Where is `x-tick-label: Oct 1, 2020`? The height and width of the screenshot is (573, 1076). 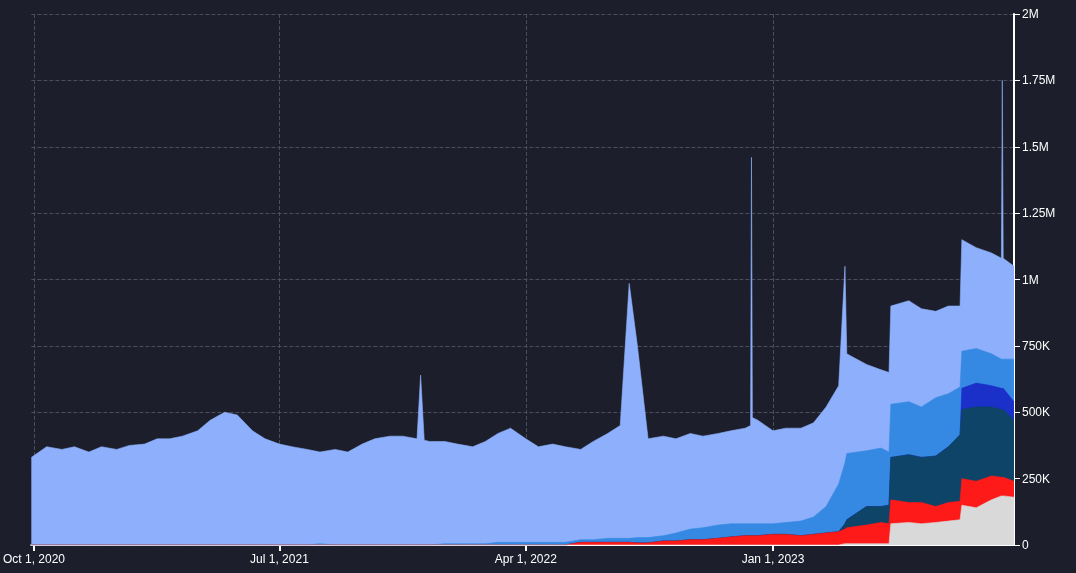 x-tick-label: Oct 1, 2020 is located at coordinates (34, 559).